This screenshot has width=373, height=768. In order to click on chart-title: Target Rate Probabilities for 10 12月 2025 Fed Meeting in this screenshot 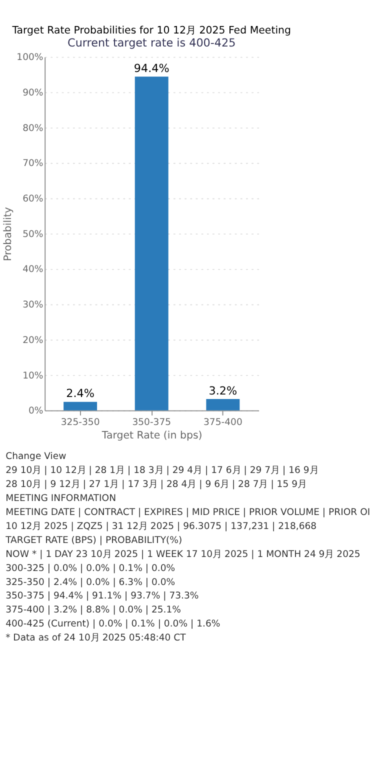, I will do `click(151, 31)`.